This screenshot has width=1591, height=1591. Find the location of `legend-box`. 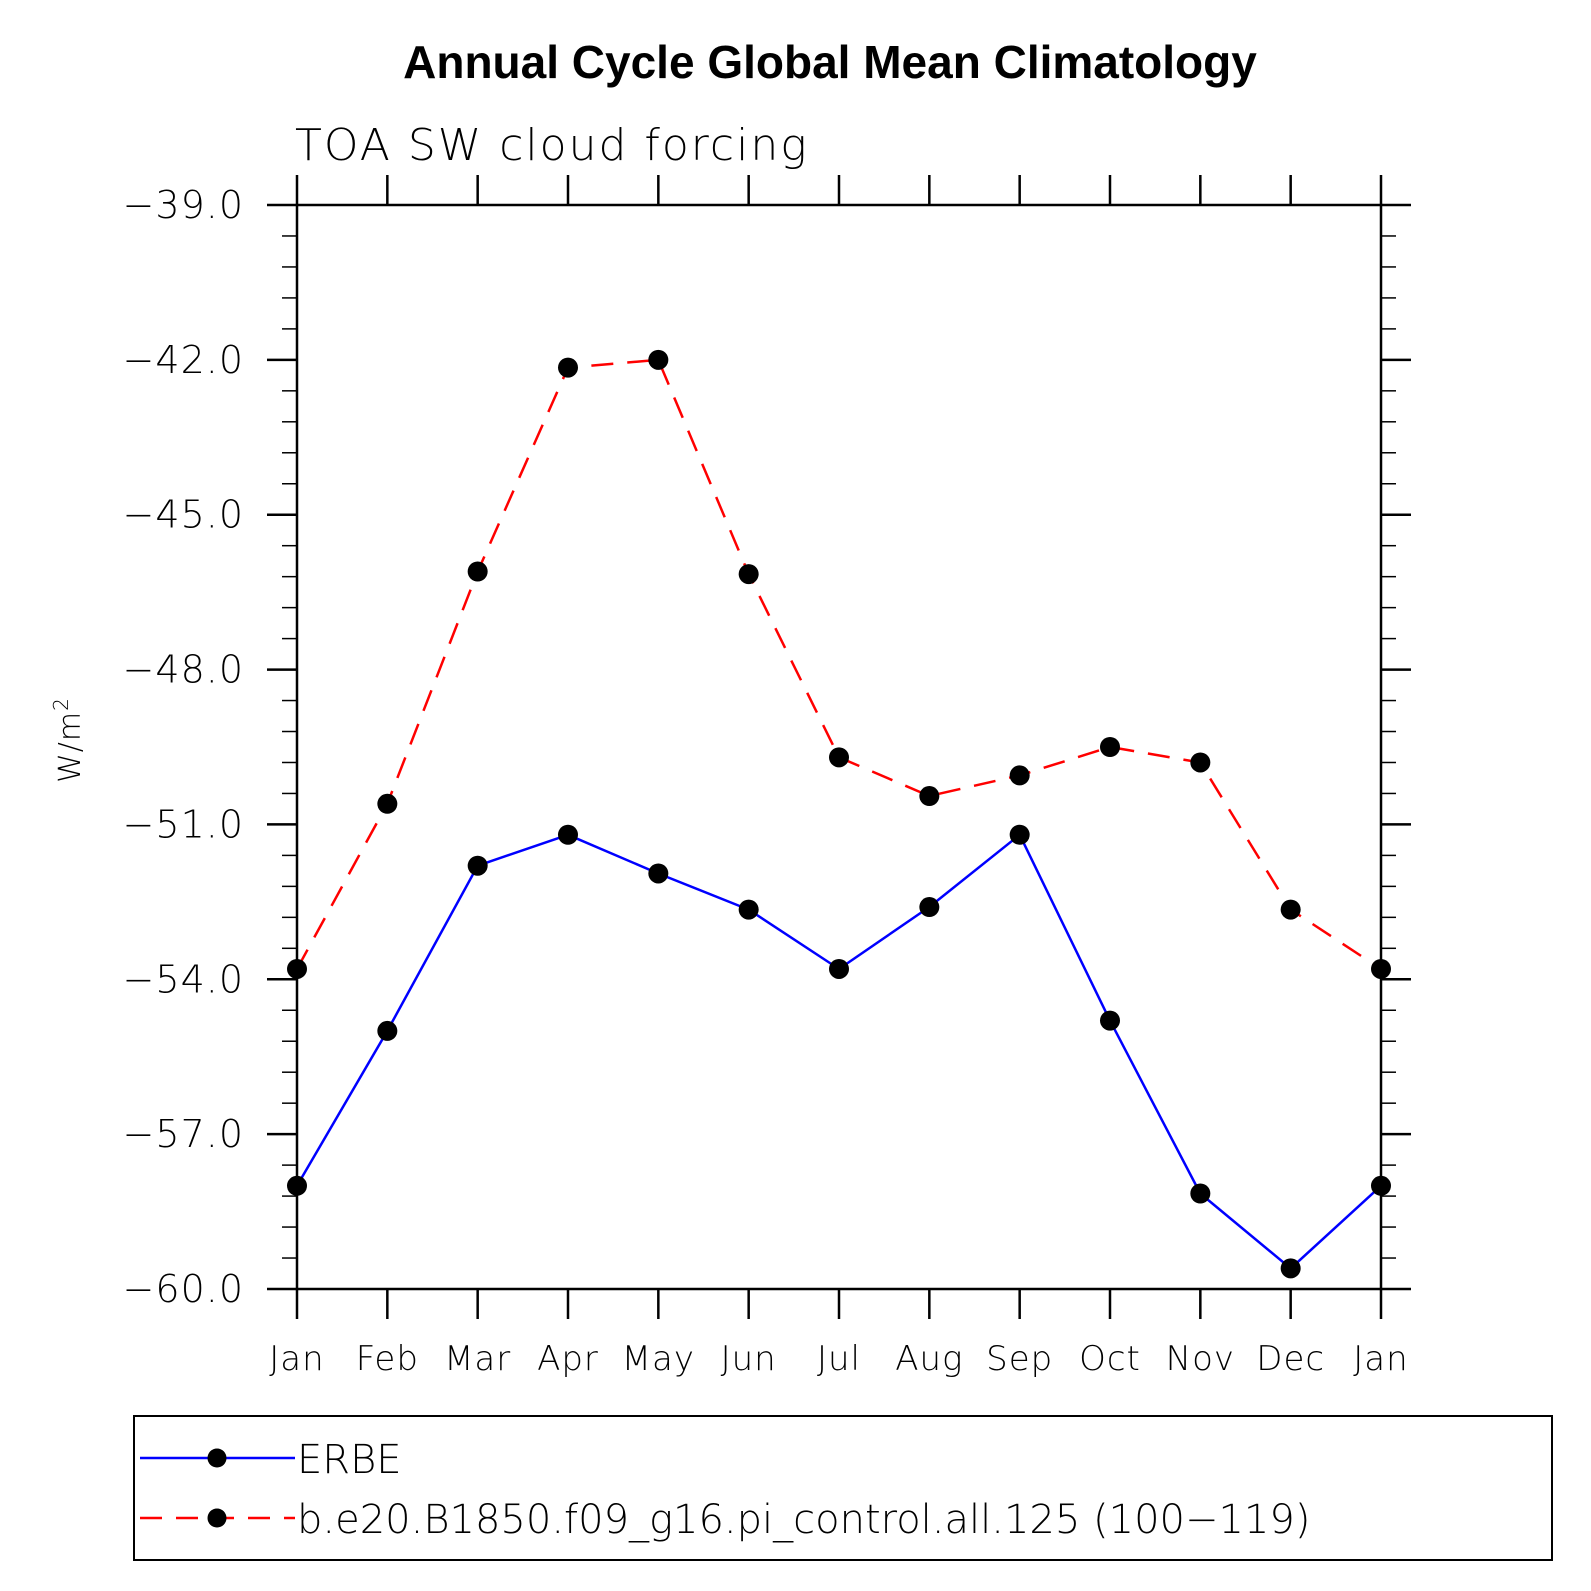

legend-box is located at coordinates (843, 1488).